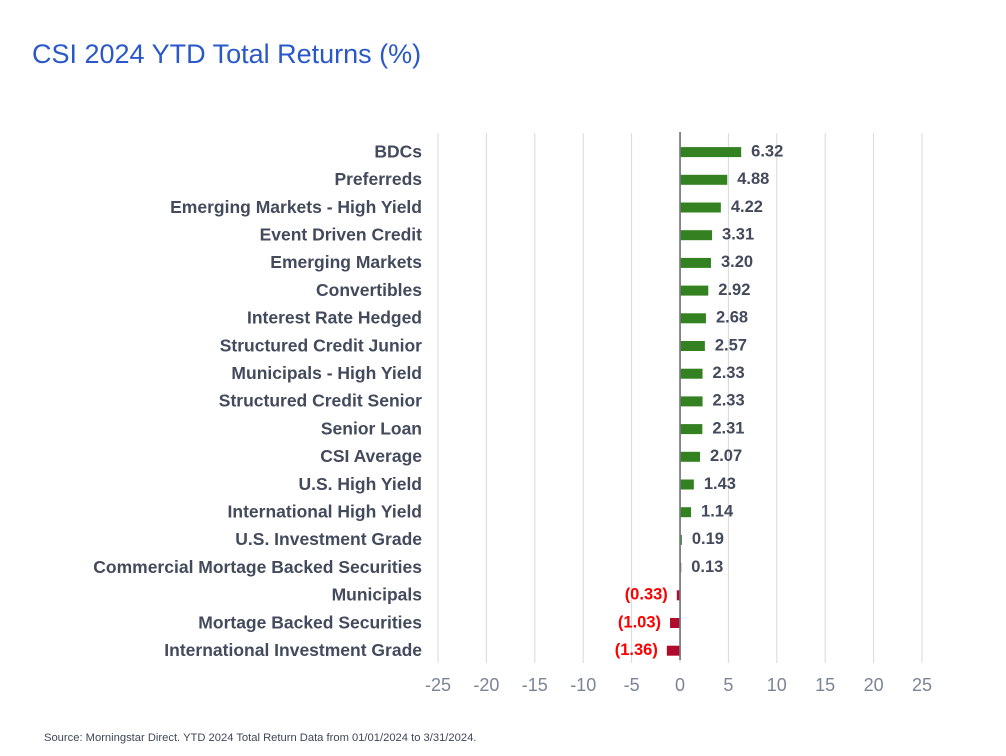  What do you see at coordinates (583, 685) in the screenshot?
I see `svg-text: -10` at bounding box center [583, 685].